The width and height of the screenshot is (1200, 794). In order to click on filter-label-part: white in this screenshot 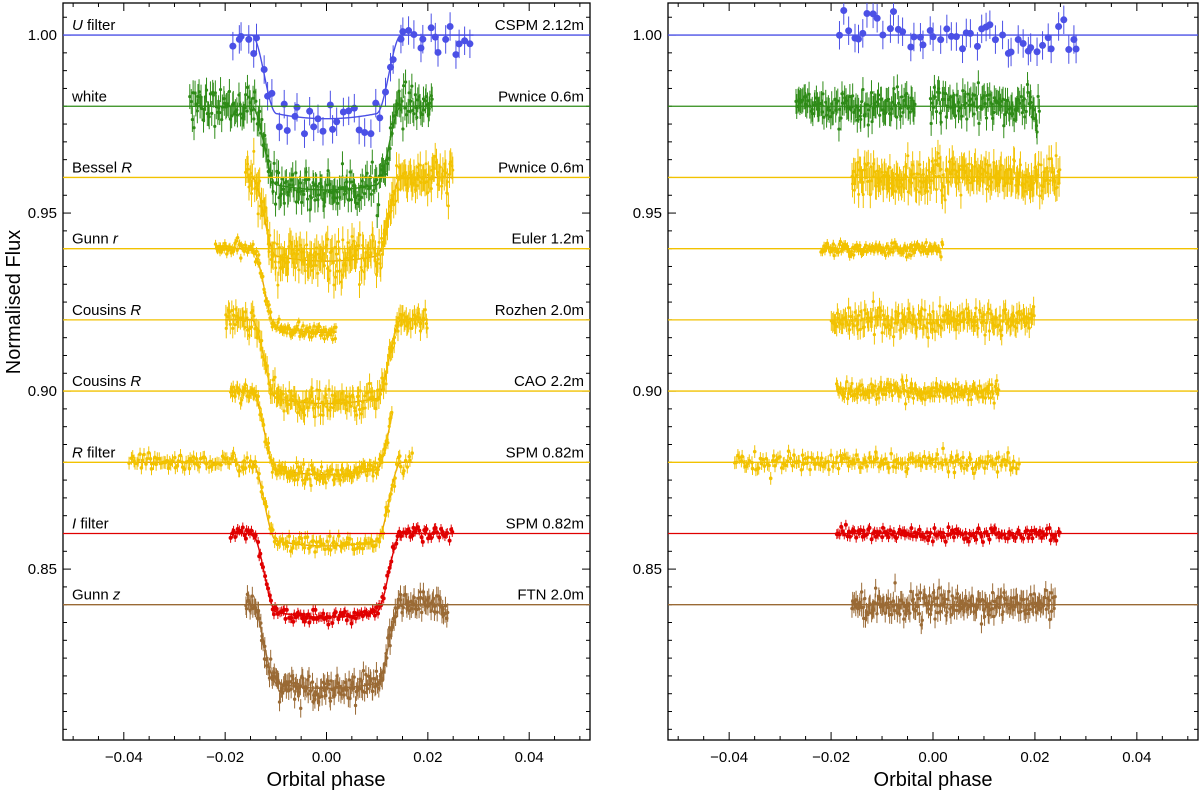, I will do `click(89, 96)`.